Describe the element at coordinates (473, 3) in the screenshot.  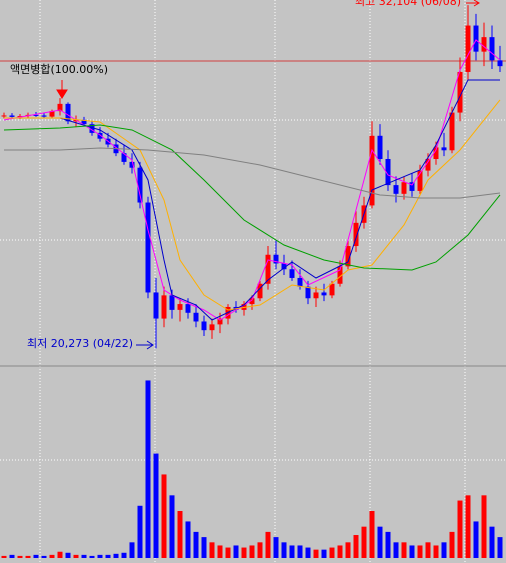
I see `high-arrow` at that location.